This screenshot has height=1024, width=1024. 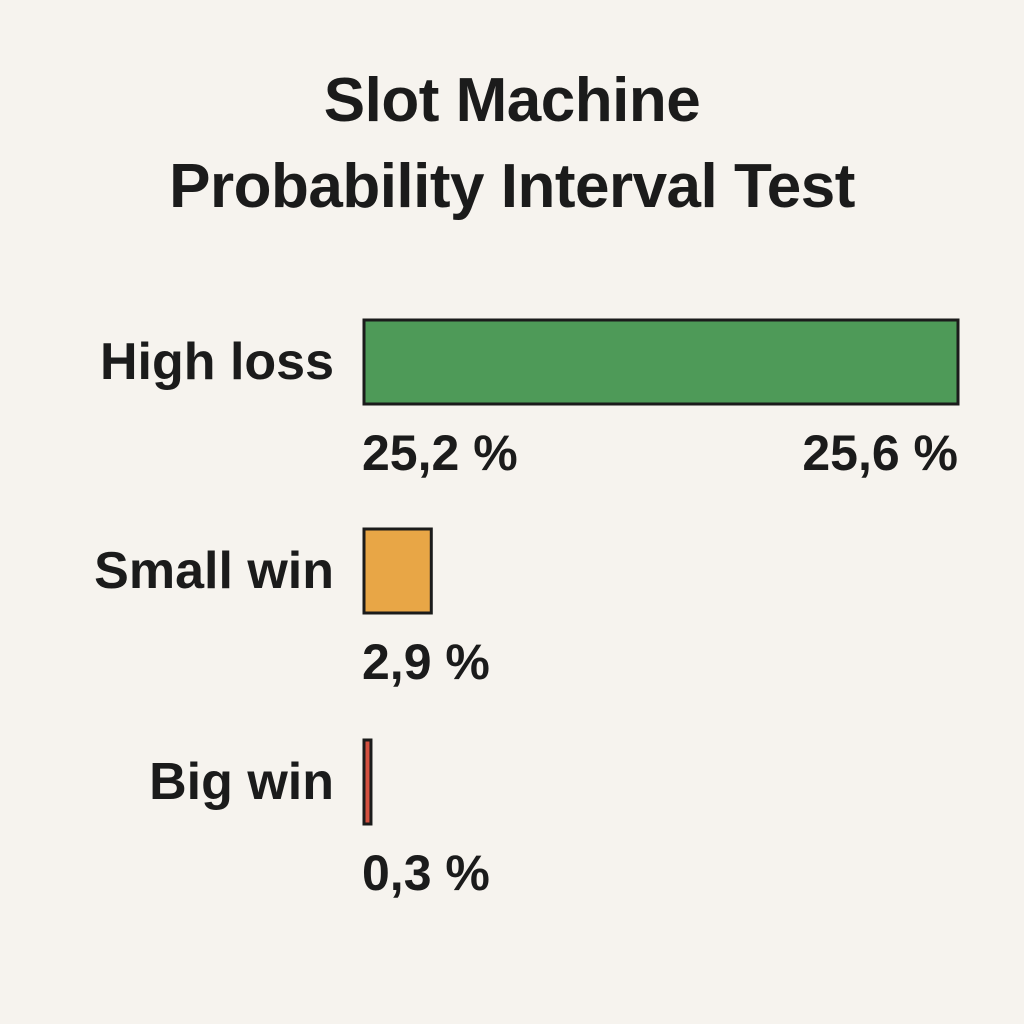 I want to click on bar-big-win, so click(x=367, y=782).